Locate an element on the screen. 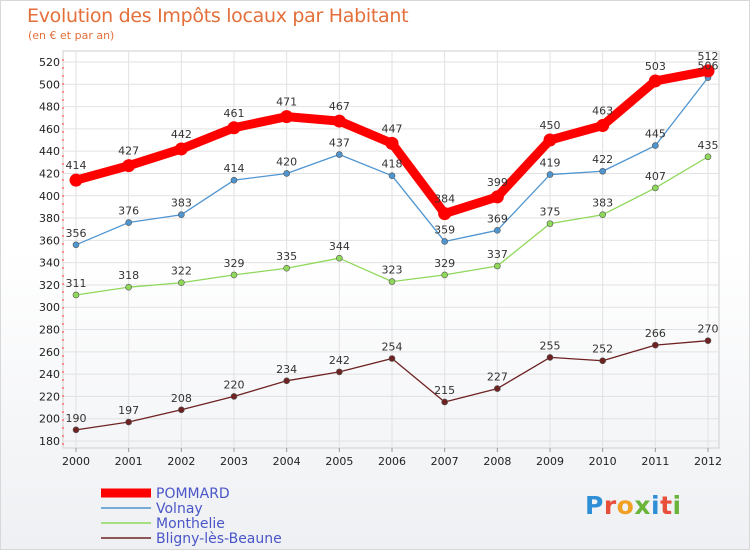 This screenshot has height=550, width=750. x-tick-label: 2006 is located at coordinates (392, 461).